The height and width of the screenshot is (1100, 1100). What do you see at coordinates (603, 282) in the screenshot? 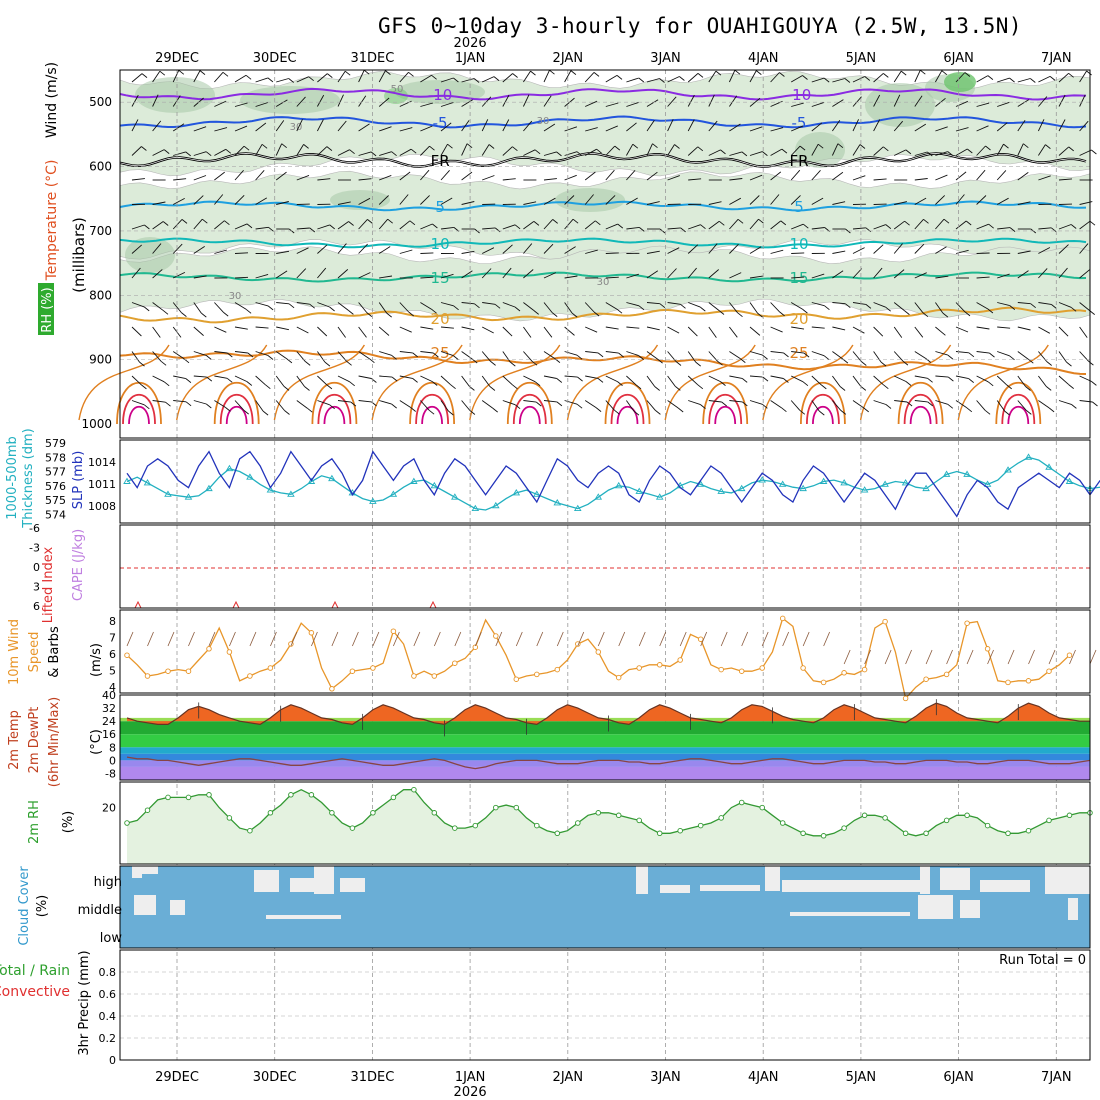
I see `rh-contour-label: 30` at bounding box center [603, 282].